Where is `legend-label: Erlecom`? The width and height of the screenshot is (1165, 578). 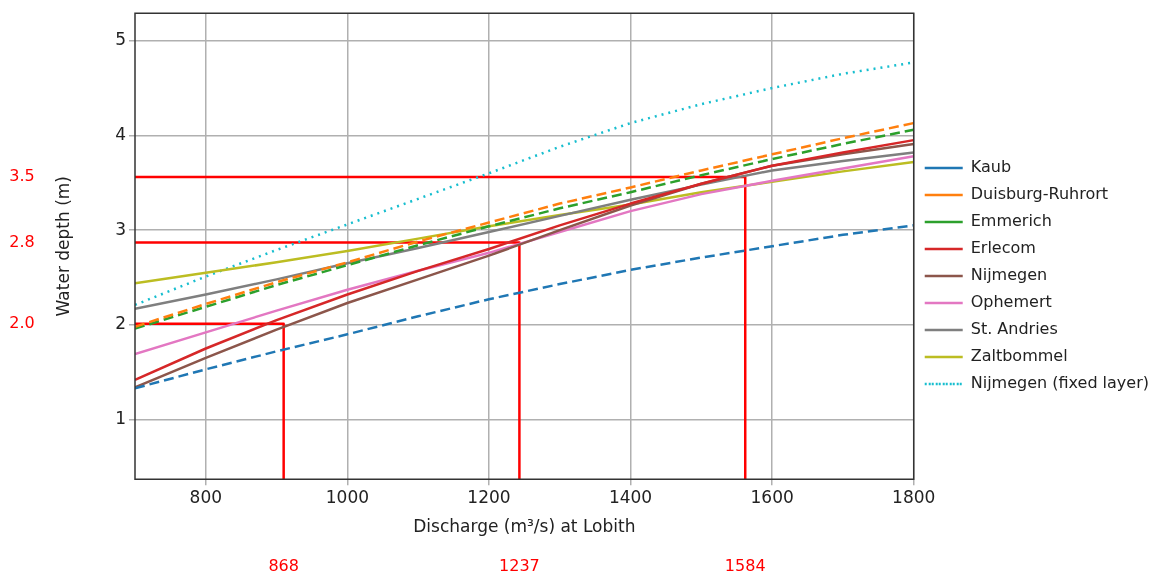 legend-label: Erlecom is located at coordinates (1003, 248).